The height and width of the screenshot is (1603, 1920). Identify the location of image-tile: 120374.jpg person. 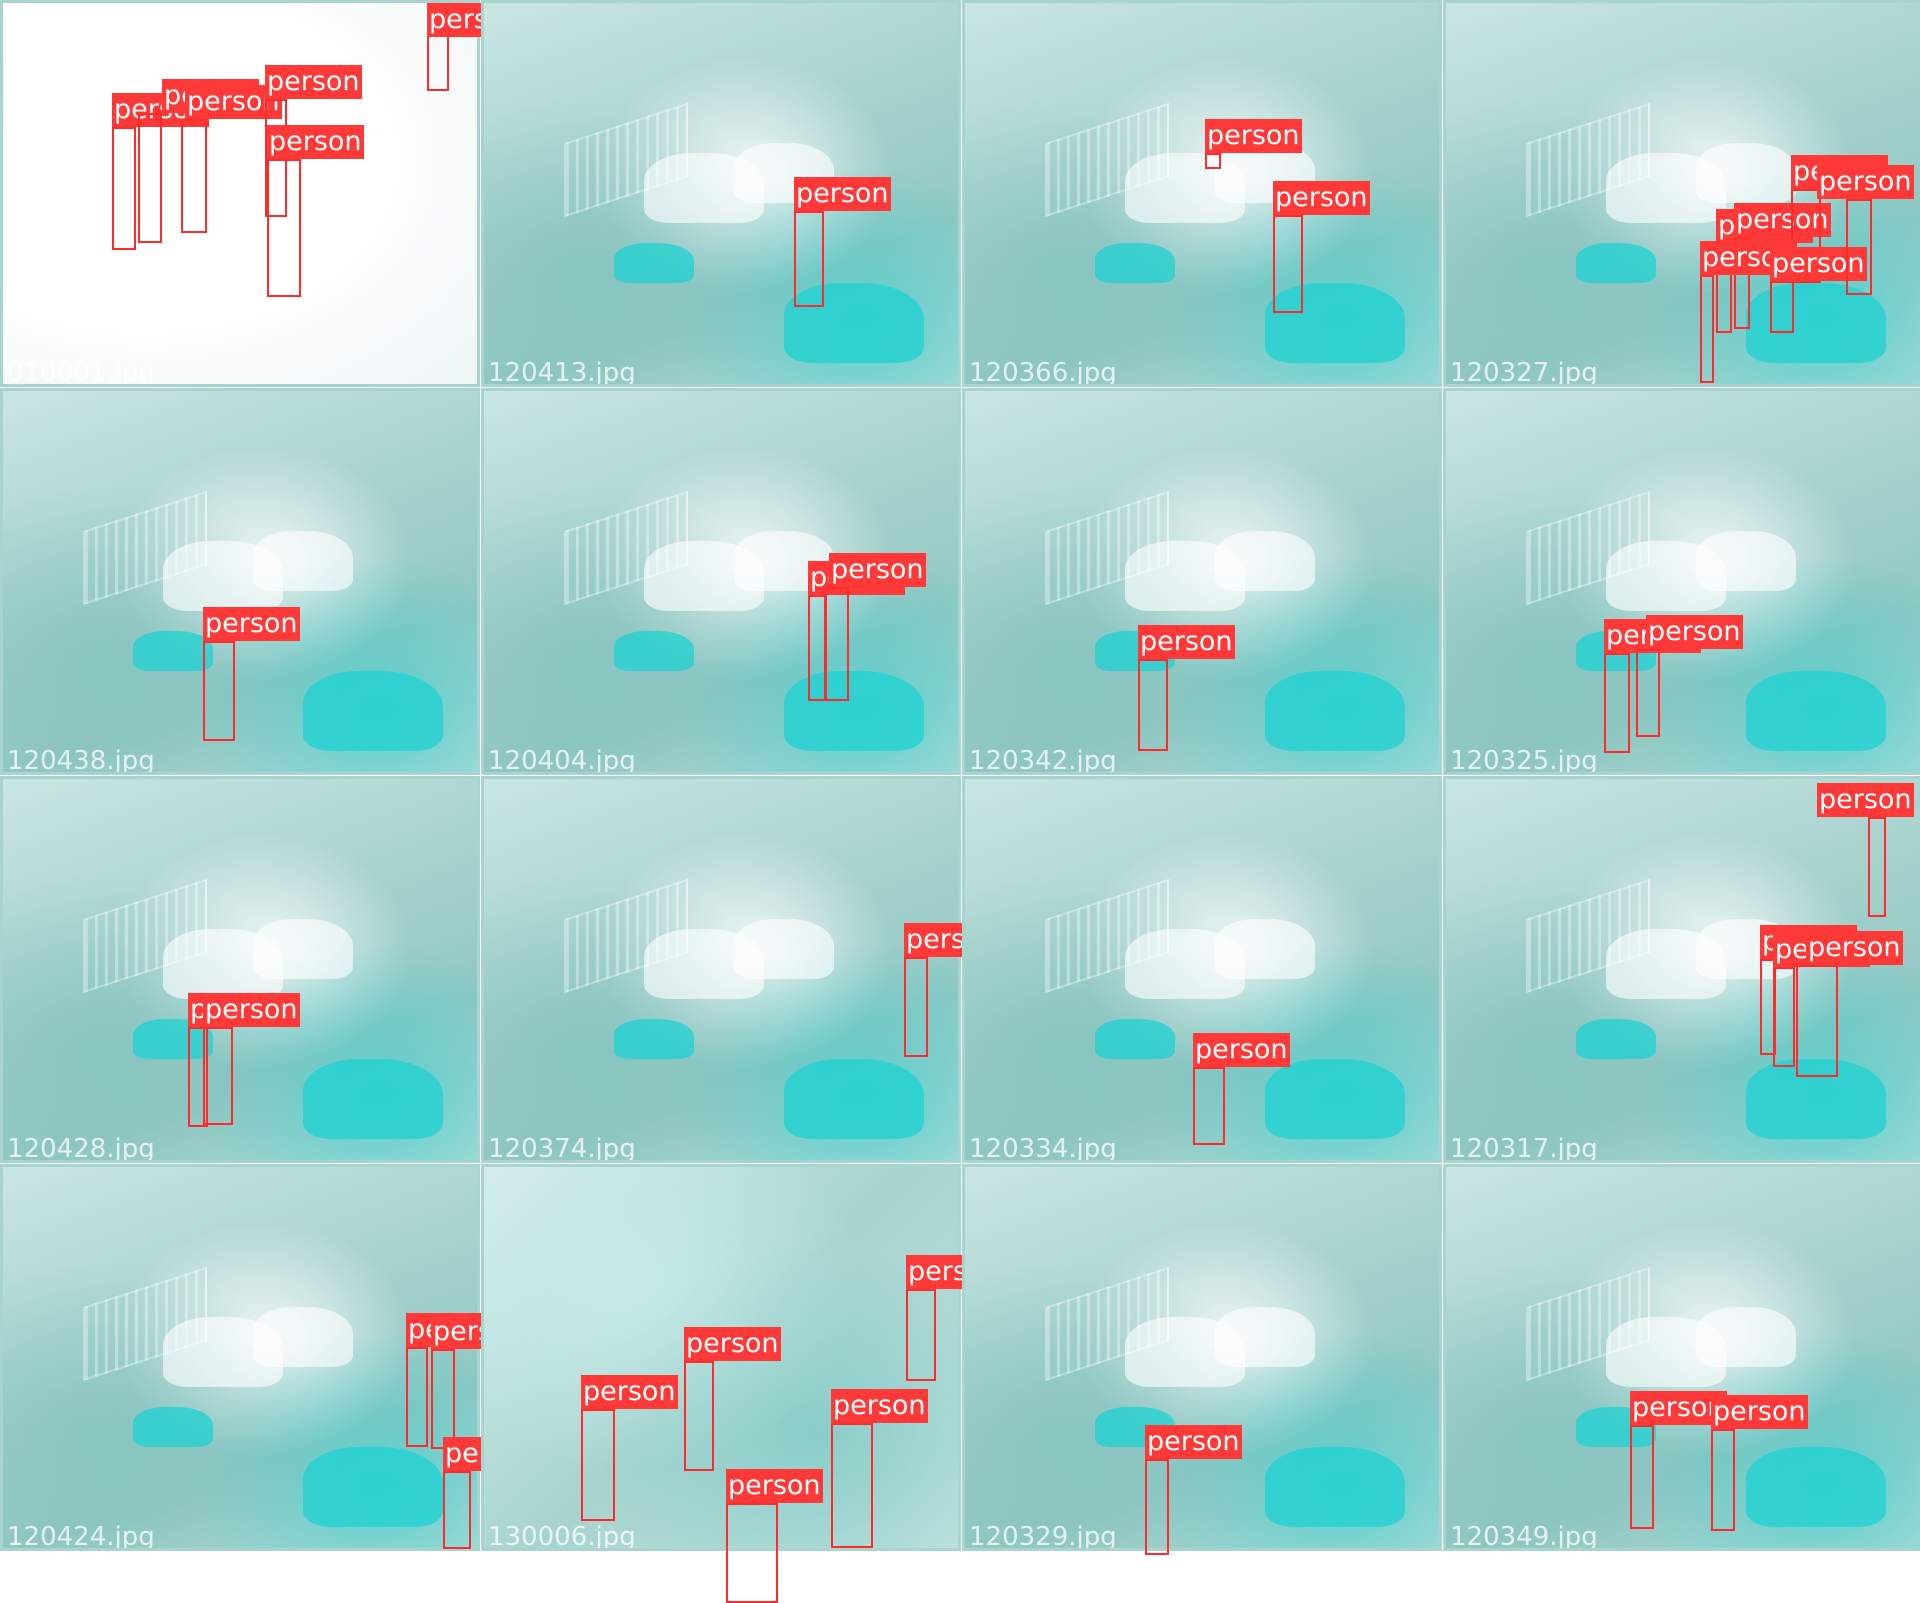
(741, 969).